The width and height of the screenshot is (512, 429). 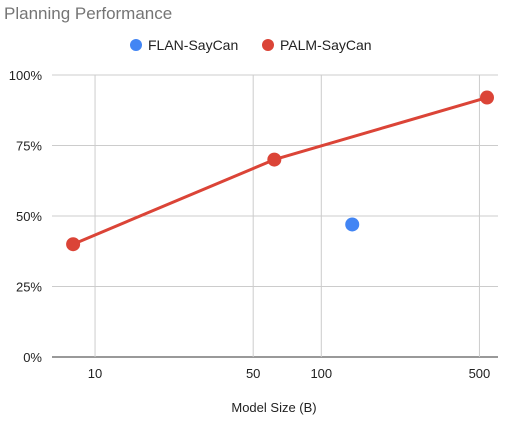 I want to click on legend-label-palm-saycan: PALM-SayCan, so click(x=326, y=45).